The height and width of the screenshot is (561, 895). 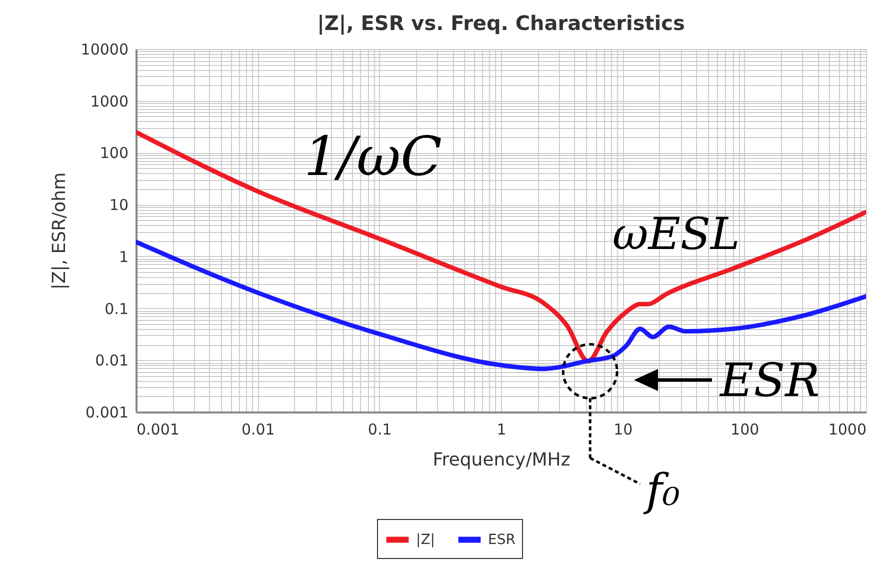 What do you see at coordinates (501, 460) in the screenshot?
I see `x-axis-title: Frequency/MHz` at bounding box center [501, 460].